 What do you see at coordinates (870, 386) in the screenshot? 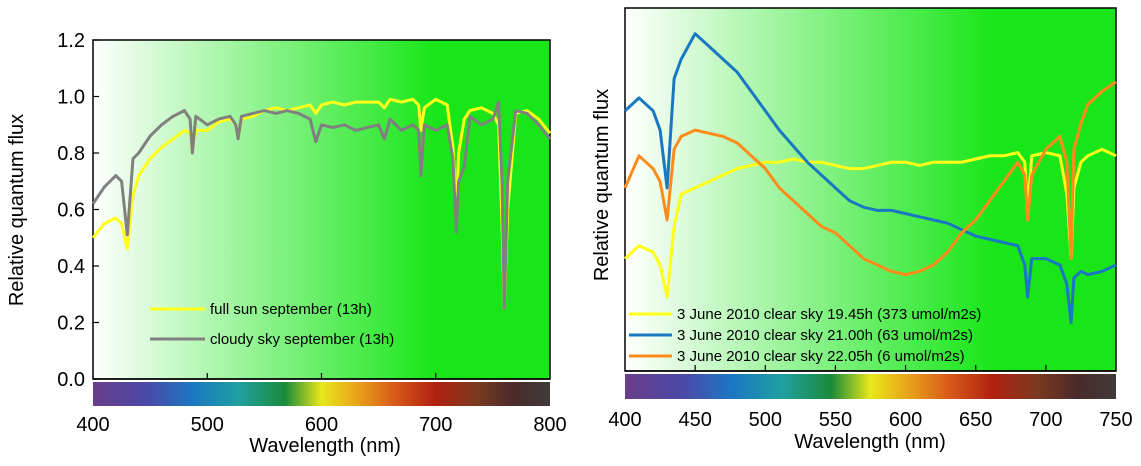
I see `right-spectrum-bar` at bounding box center [870, 386].